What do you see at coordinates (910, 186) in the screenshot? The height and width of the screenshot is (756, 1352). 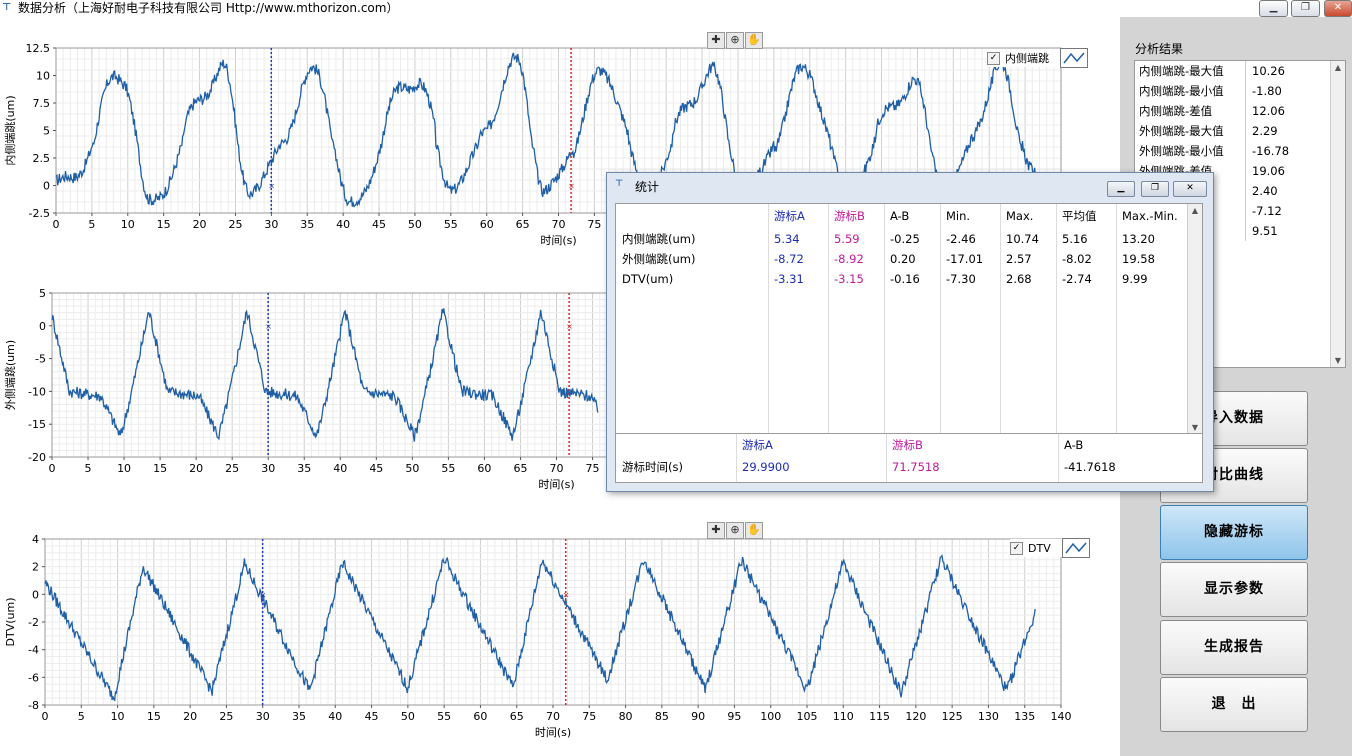 I see `statistics-titlebar: ⊤ 统计 ▁ ❐ ✕` at bounding box center [910, 186].